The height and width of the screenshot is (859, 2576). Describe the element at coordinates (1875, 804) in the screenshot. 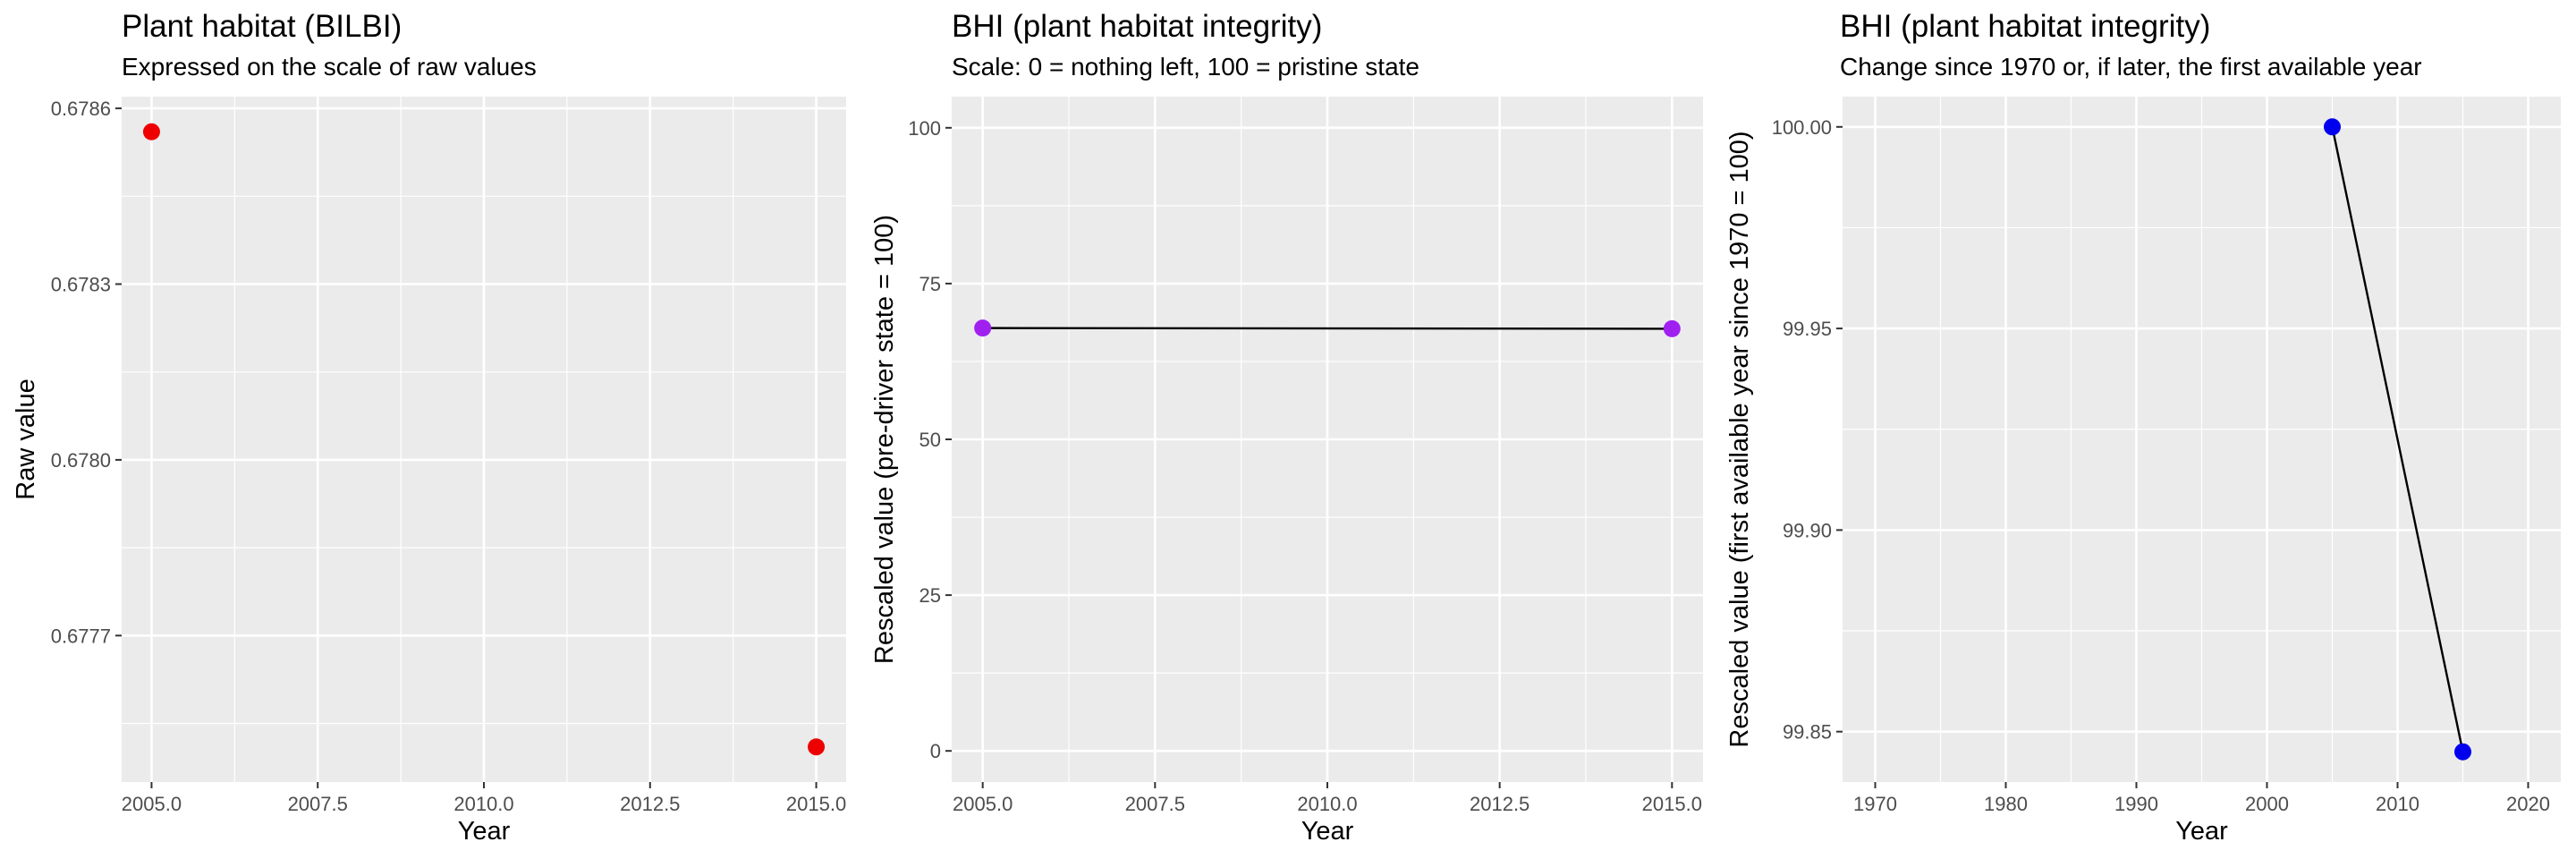

I see `x-tick-label: 1970` at that location.